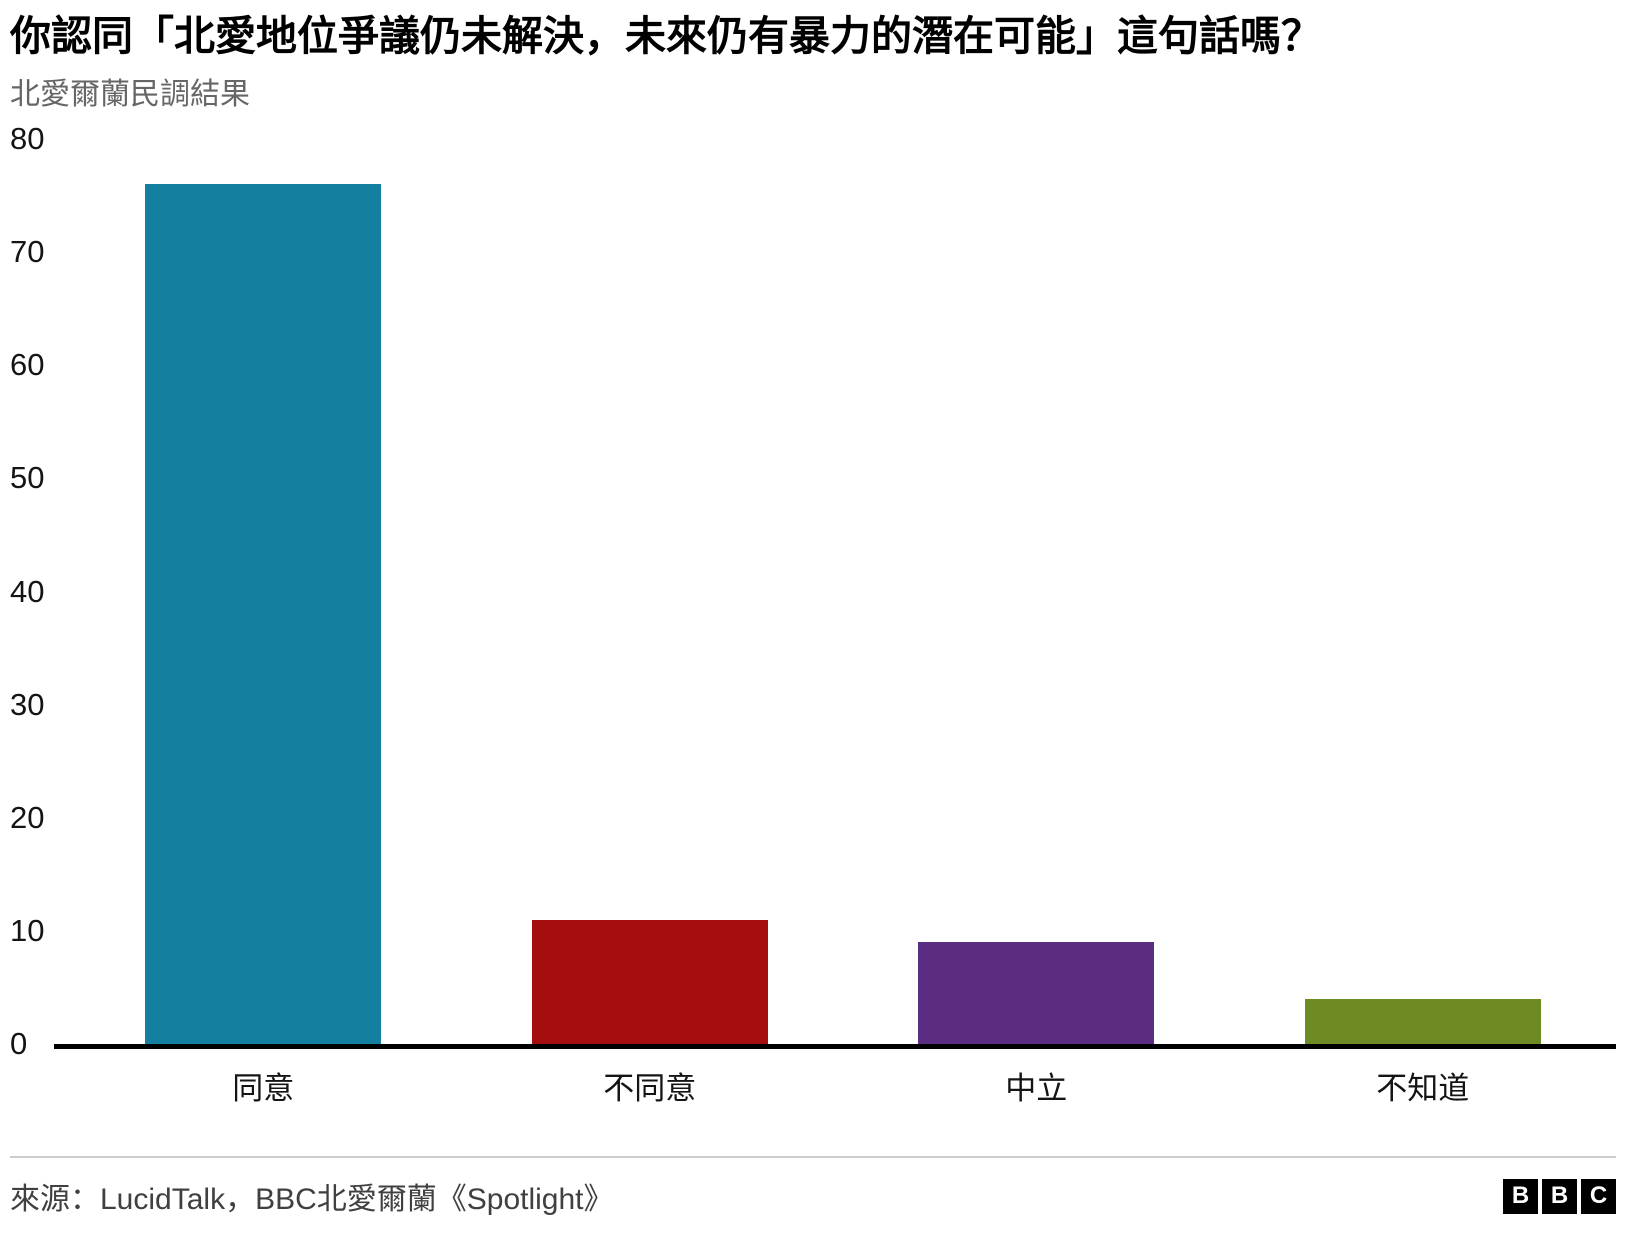  Describe the element at coordinates (27, 817) in the screenshot. I see `y-tick-label: 20` at that location.